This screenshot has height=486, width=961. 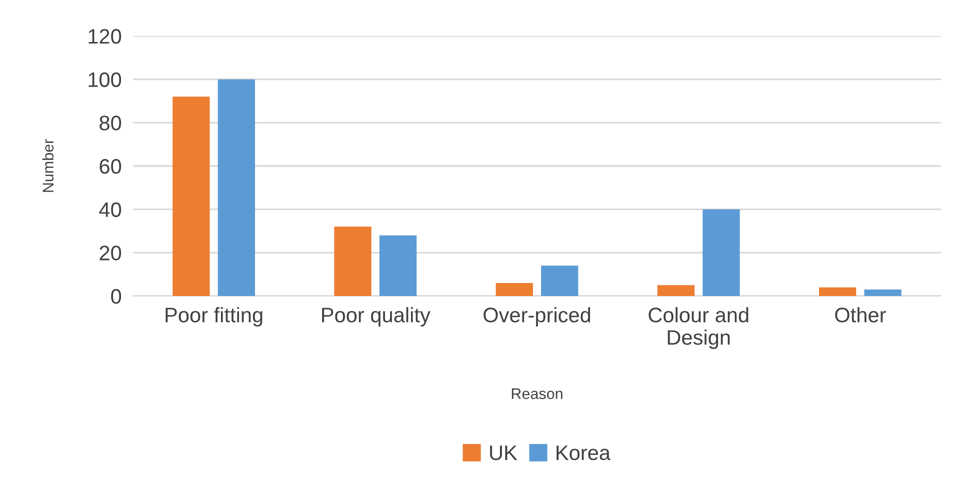 I want to click on x-tick-label: Poor fitting, so click(x=214, y=317).